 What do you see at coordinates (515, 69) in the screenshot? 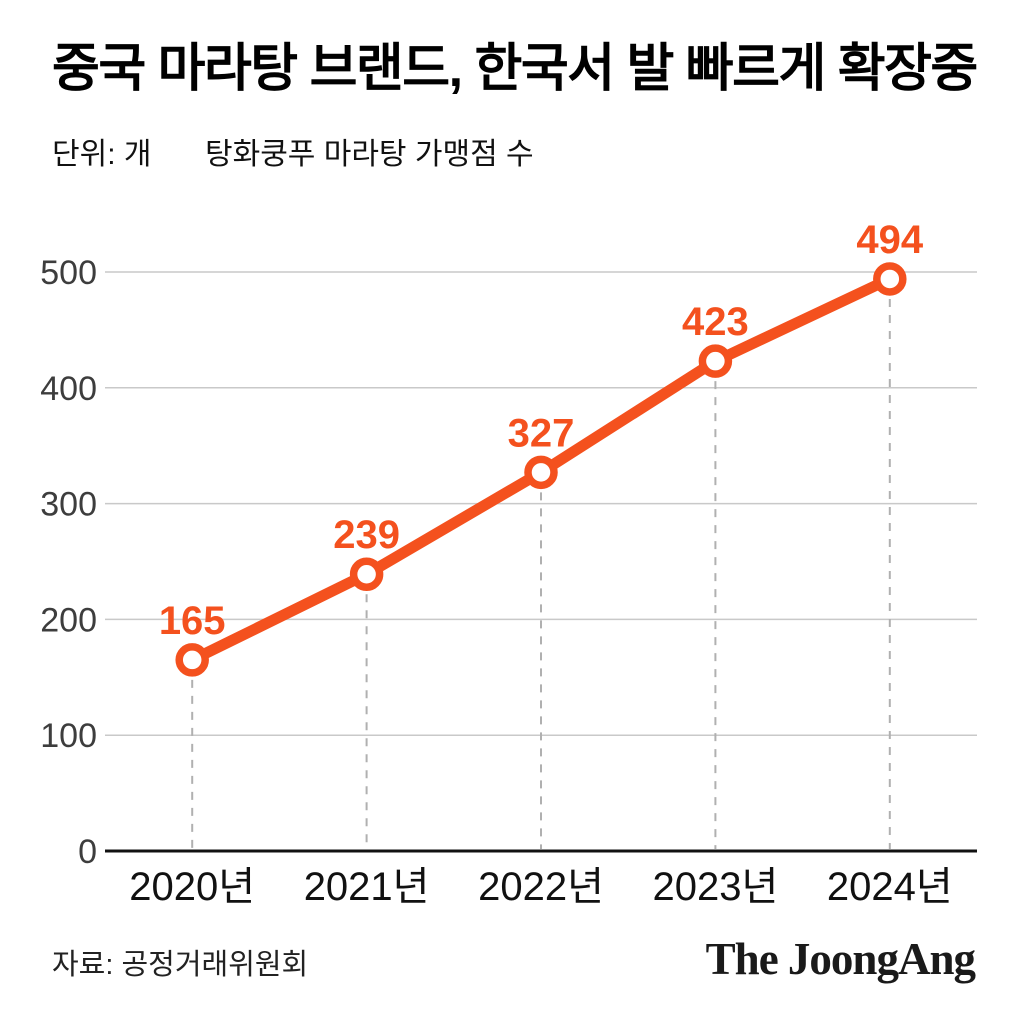
I see `chart-title: 중국 마라탕 브랜드, 한국서 발 빠르게 확장중` at bounding box center [515, 69].